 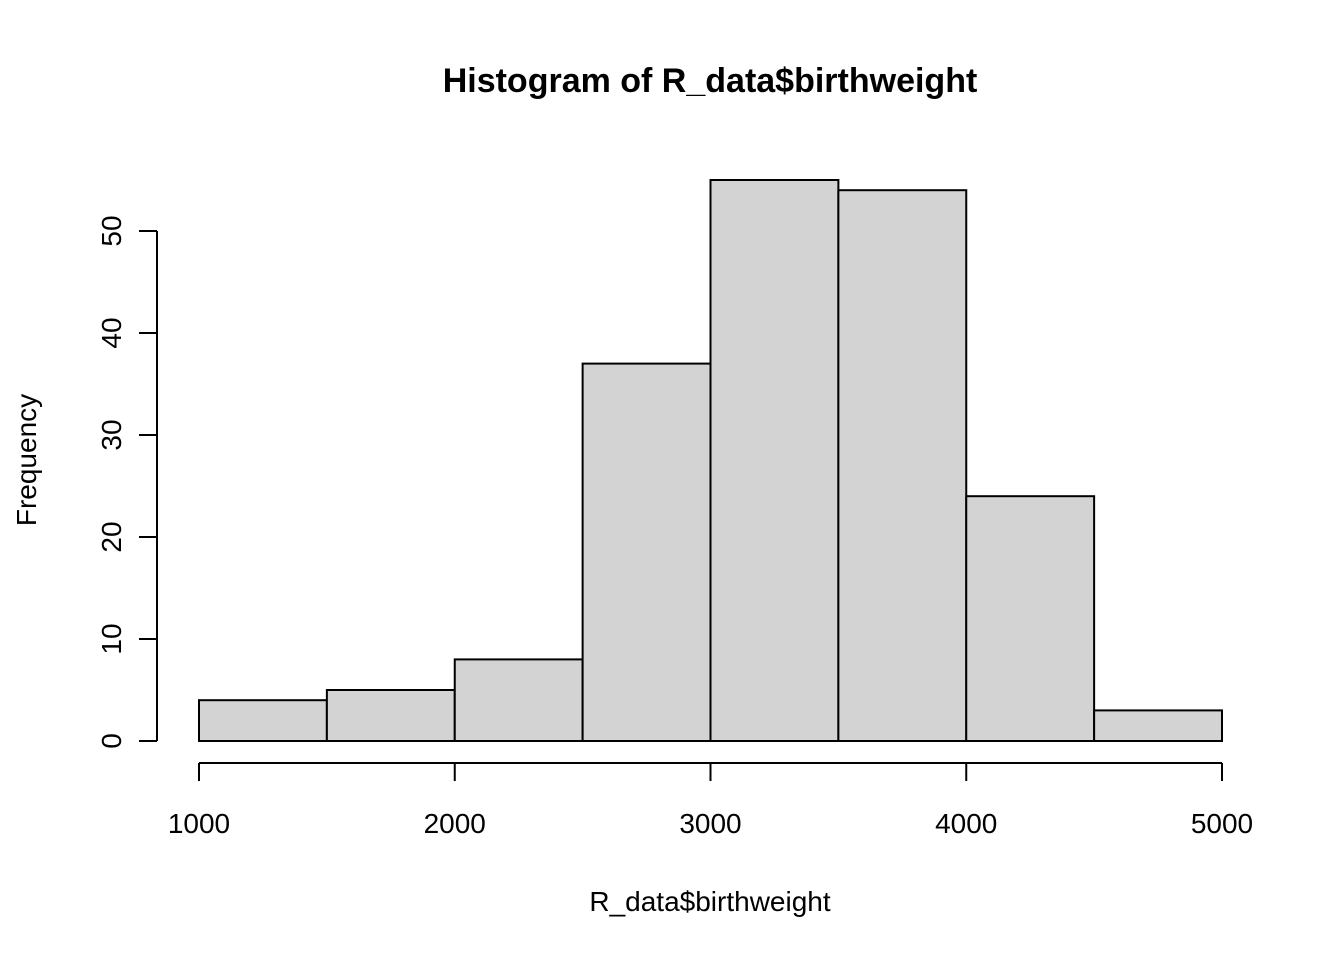 I want to click on y-tick-label: 0, so click(x=111, y=741).